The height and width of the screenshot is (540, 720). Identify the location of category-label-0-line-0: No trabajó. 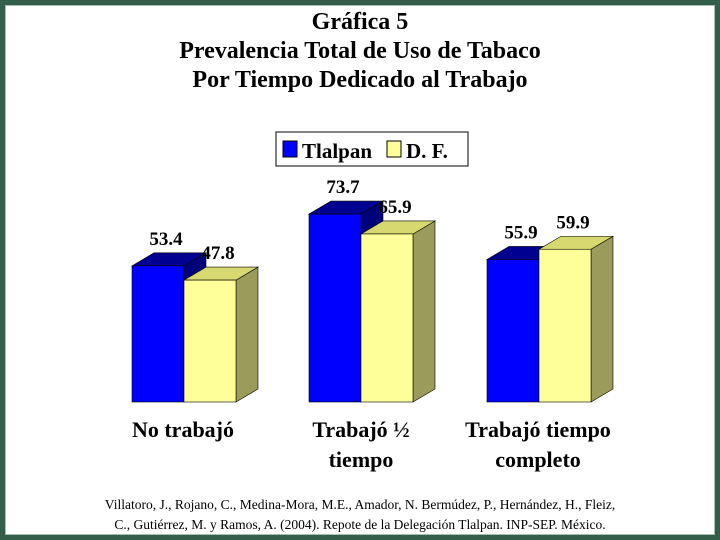
(183, 429).